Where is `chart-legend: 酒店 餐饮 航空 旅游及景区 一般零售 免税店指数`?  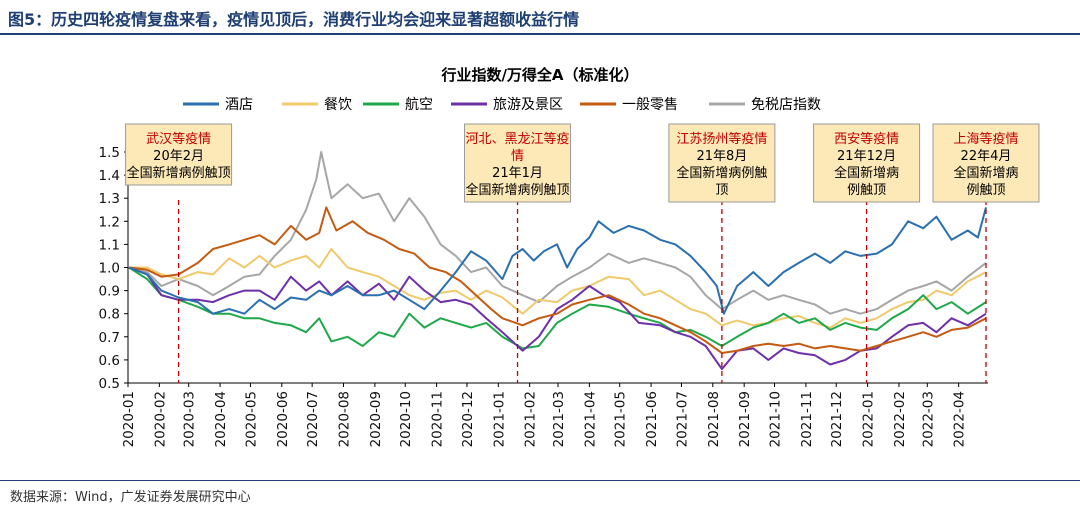
chart-legend: 酒店 餐饮 航空 旅游及景区 一般零售 免税店指数 is located at coordinates (502, 105).